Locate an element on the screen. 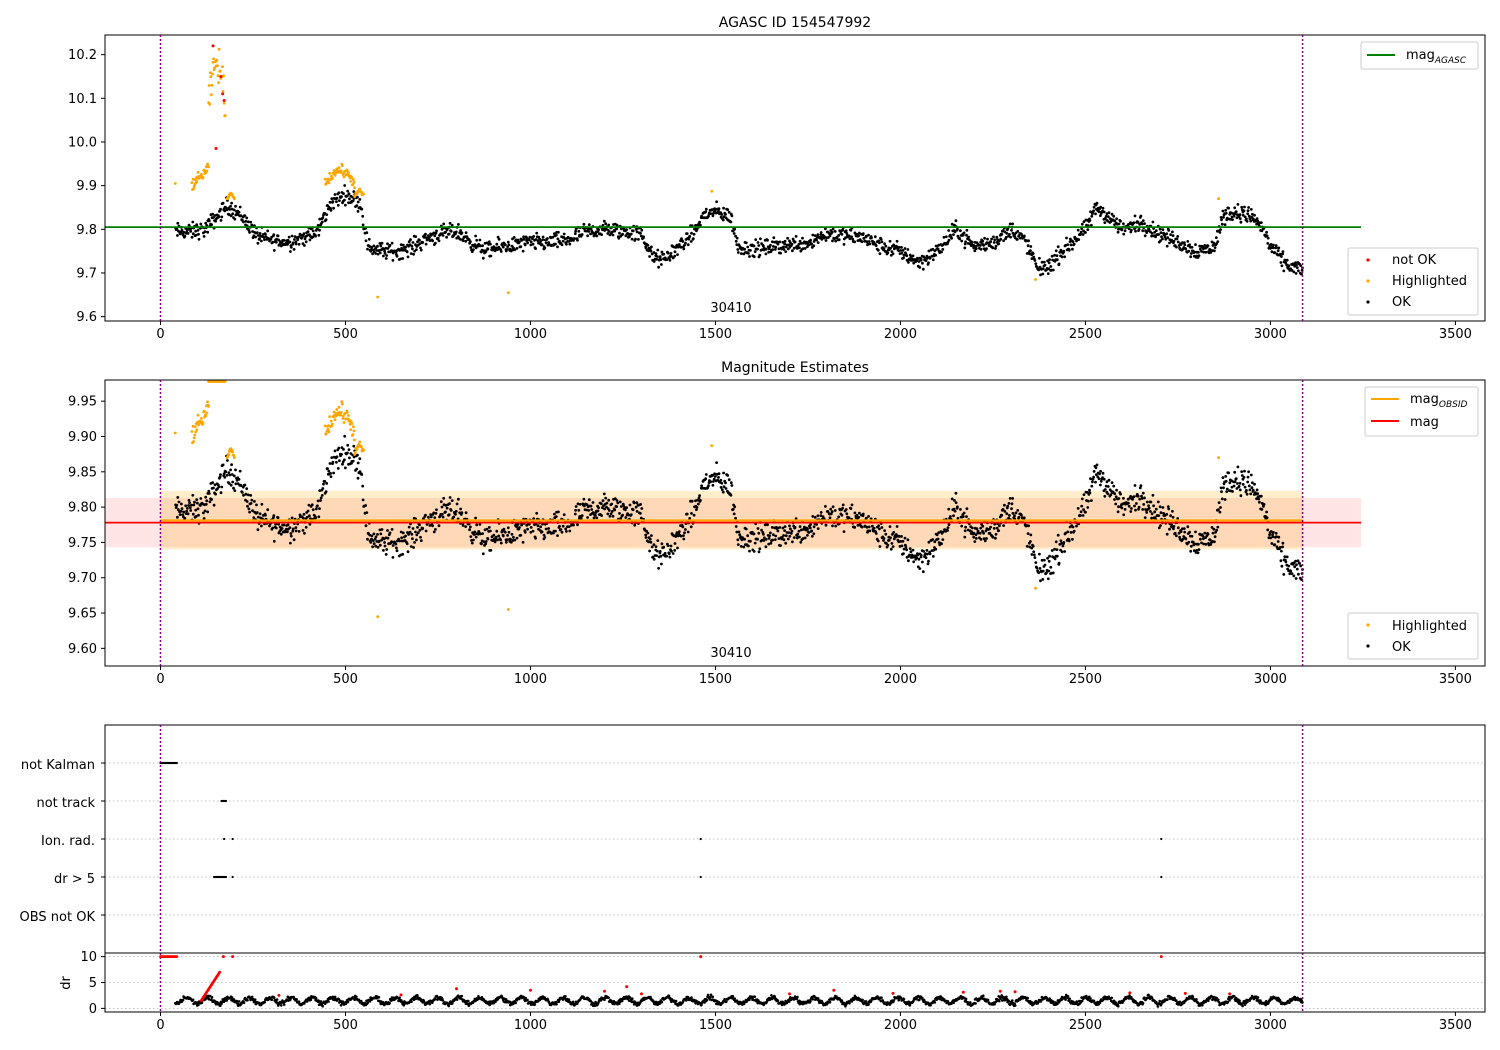  y-tick-label: 9.9 is located at coordinates (86, 186).